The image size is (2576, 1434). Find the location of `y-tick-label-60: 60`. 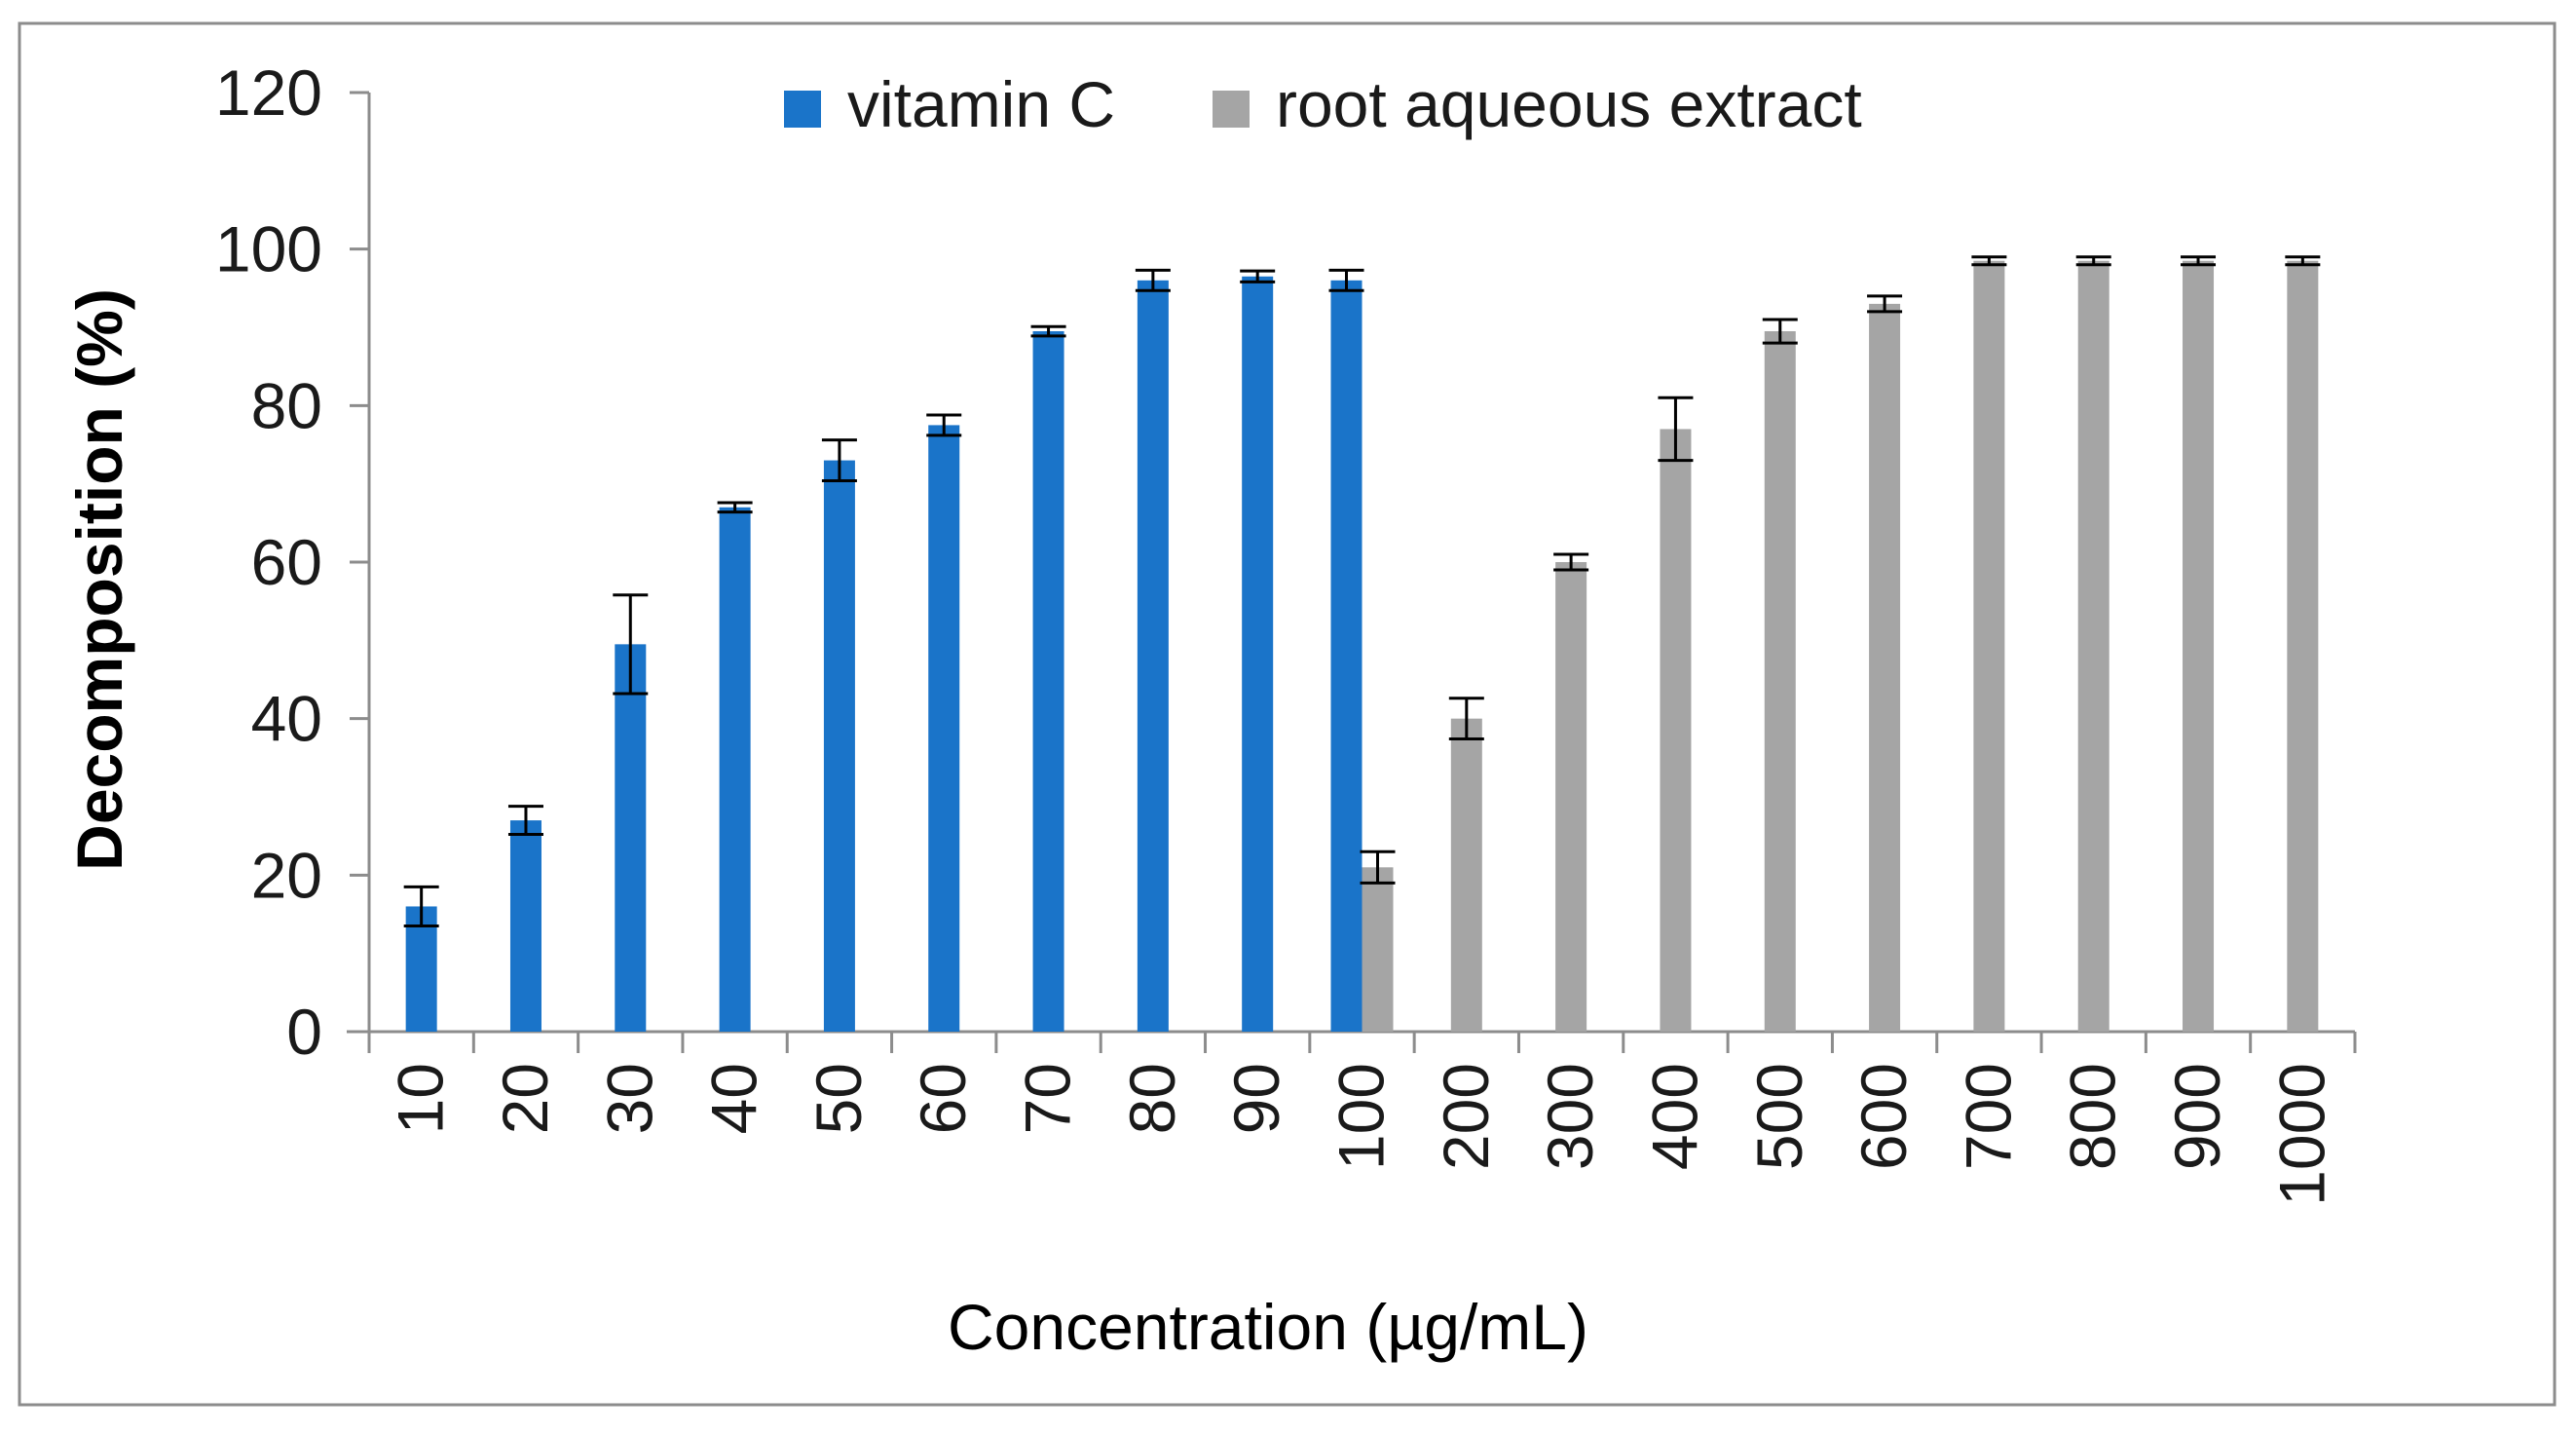

y-tick-label-60: 60 is located at coordinates (286, 562).